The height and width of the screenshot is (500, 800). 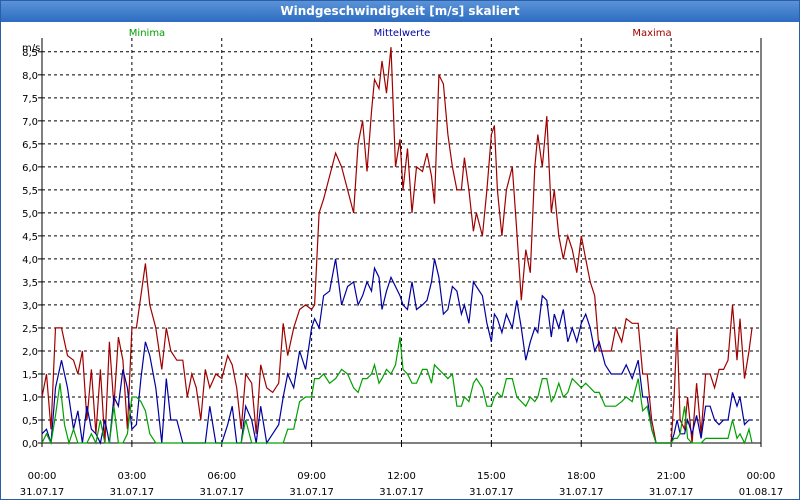 I want to click on y-tick-label: 5,0, so click(x=30, y=214).